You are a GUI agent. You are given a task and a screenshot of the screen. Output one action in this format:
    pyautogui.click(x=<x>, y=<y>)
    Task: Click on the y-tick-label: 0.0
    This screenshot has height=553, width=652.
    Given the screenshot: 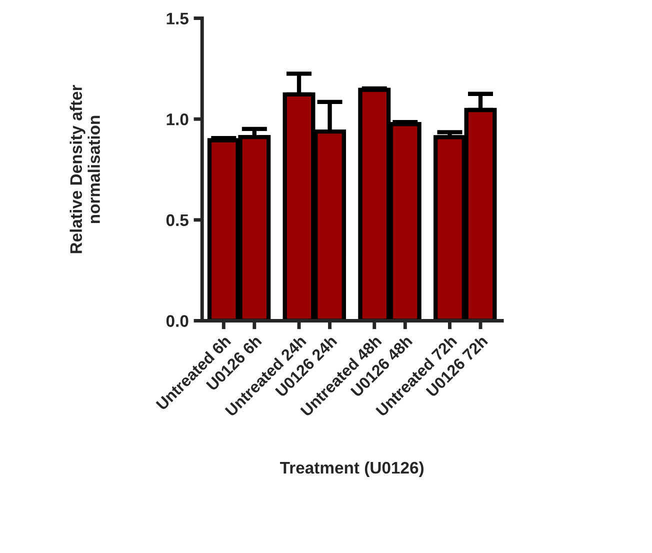 What is the action you would take?
    pyautogui.click(x=177, y=321)
    